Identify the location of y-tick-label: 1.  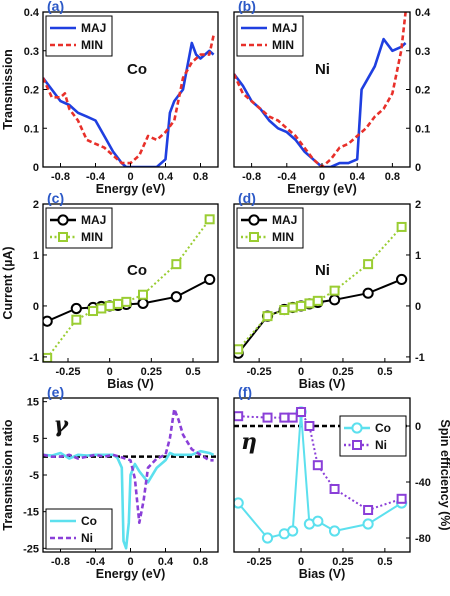
(418, 256).